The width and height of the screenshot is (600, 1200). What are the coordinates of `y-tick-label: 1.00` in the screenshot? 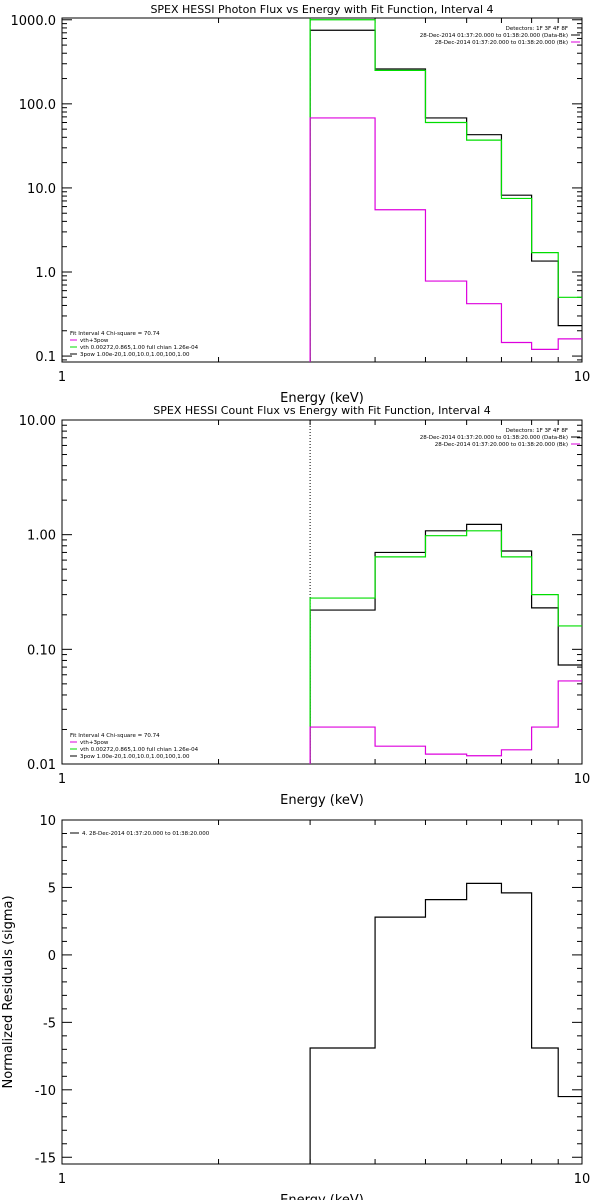 It's located at (41, 536).